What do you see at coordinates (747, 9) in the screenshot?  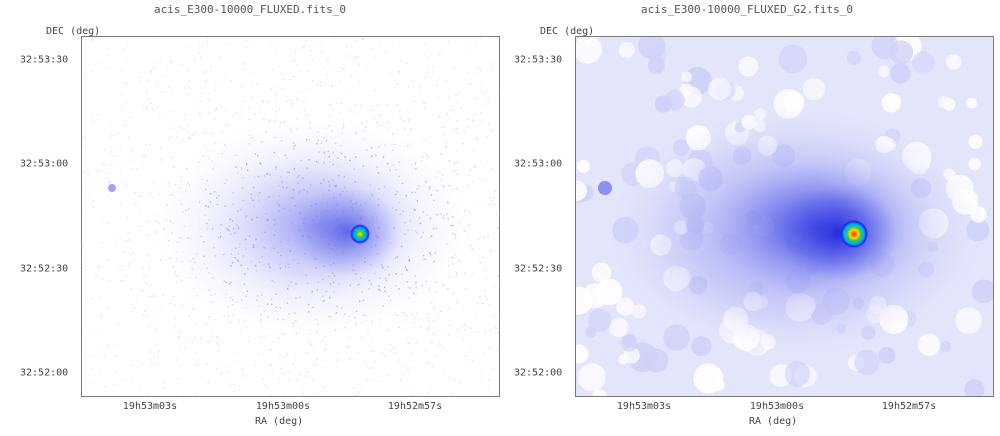 I see `panel-title: acis_E300-10000_FLUXED_G2.fits_0` at bounding box center [747, 9].